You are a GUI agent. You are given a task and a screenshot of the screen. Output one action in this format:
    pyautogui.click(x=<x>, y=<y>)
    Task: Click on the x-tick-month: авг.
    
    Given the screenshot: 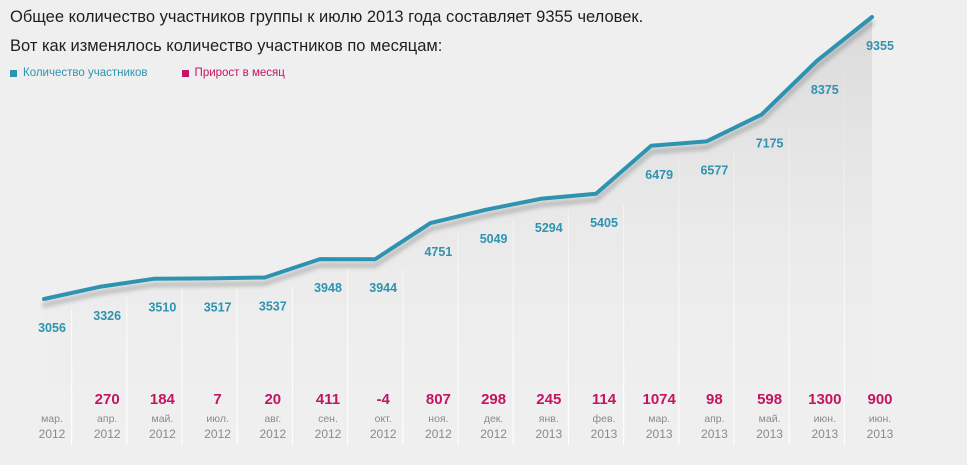 What is the action you would take?
    pyautogui.click(x=272, y=419)
    